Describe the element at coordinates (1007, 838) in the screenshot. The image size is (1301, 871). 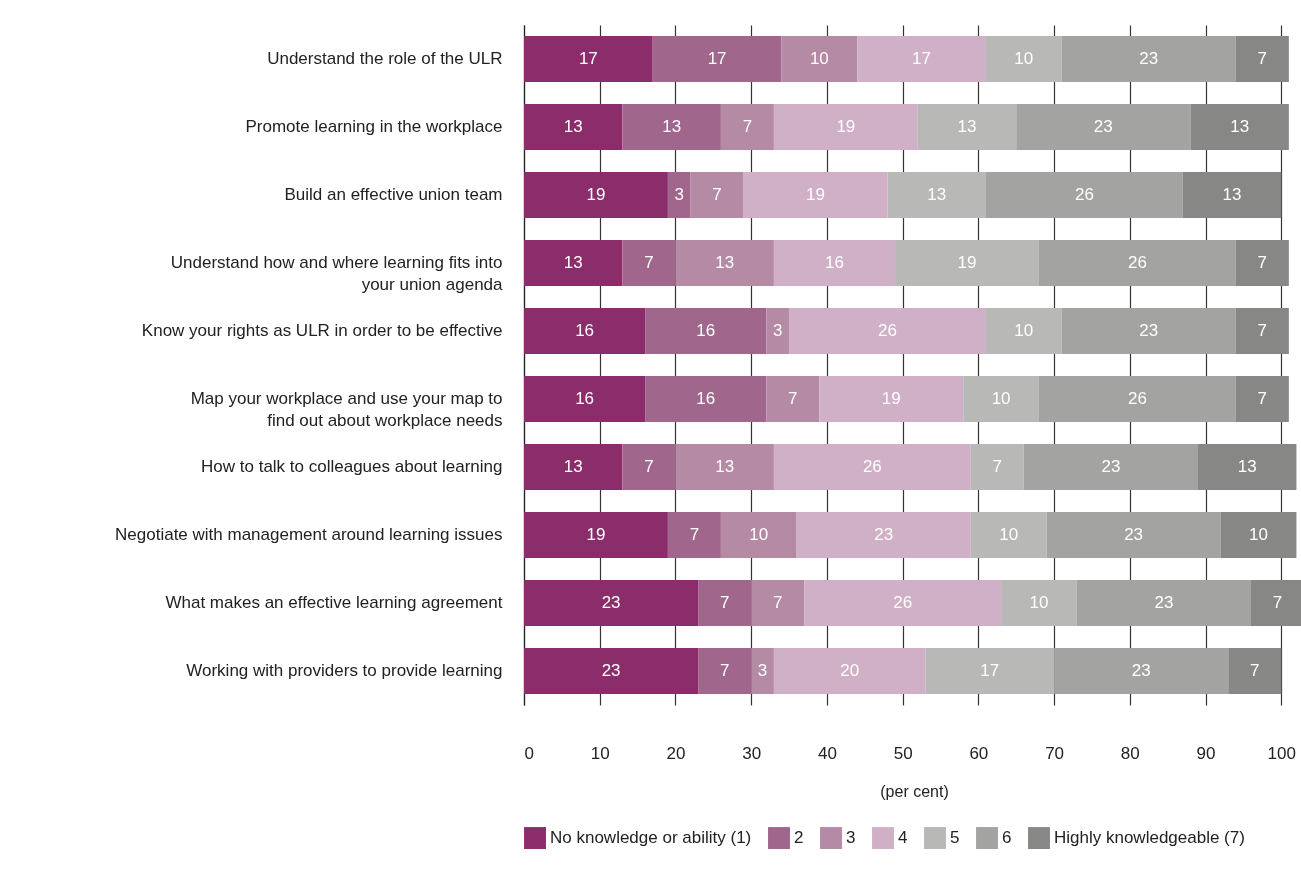
I see `legend-label: 6` at that location.